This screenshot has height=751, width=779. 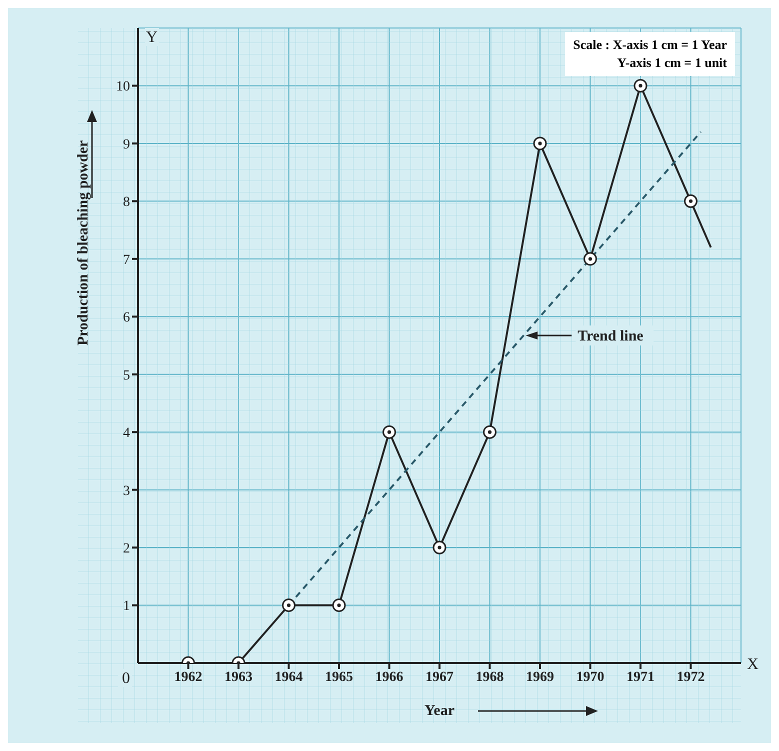 What do you see at coordinates (126, 606) in the screenshot?
I see `y-tick-label: 1` at bounding box center [126, 606].